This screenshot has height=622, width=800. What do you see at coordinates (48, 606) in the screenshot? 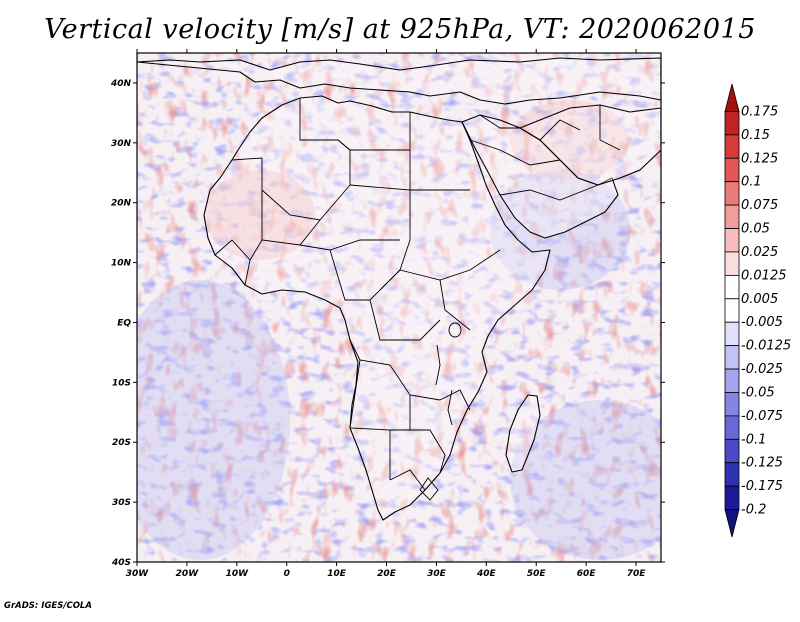
I see `grads-credit: GrADS: IGES/COLA` at bounding box center [48, 606].